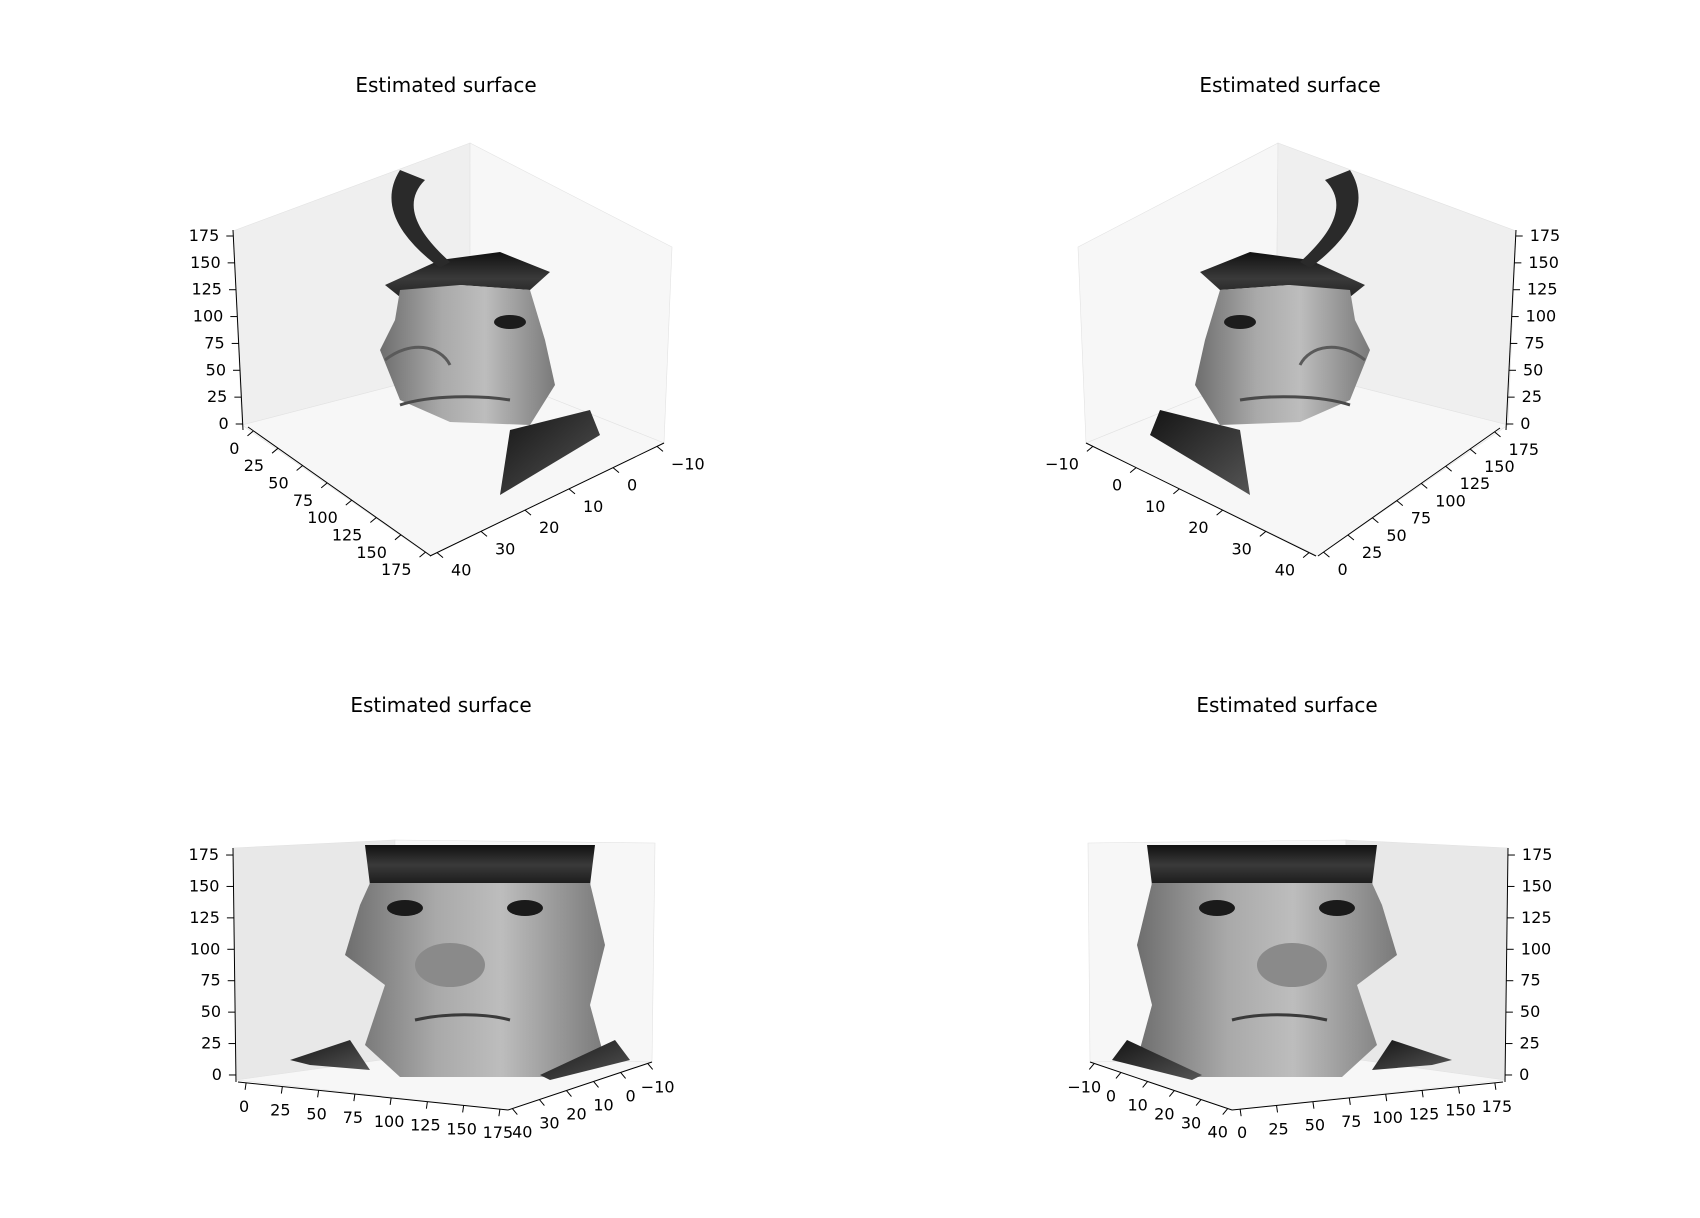 The height and width of the screenshot is (1218, 1700). What do you see at coordinates (525, 908) in the screenshot?
I see `surface-eye-right` at bounding box center [525, 908].